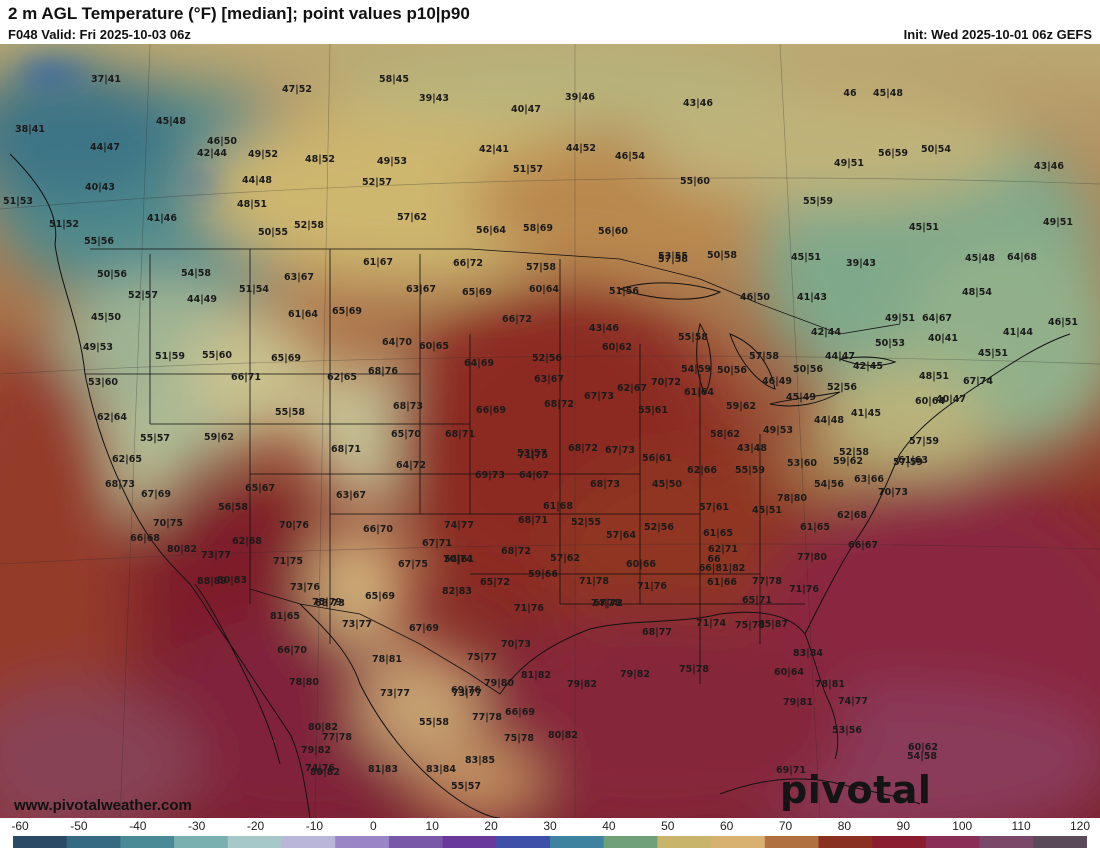 The height and width of the screenshot is (856, 1100). Describe the element at coordinates (586, 522) in the screenshot. I see `point-value-label: 52|55` at that location.